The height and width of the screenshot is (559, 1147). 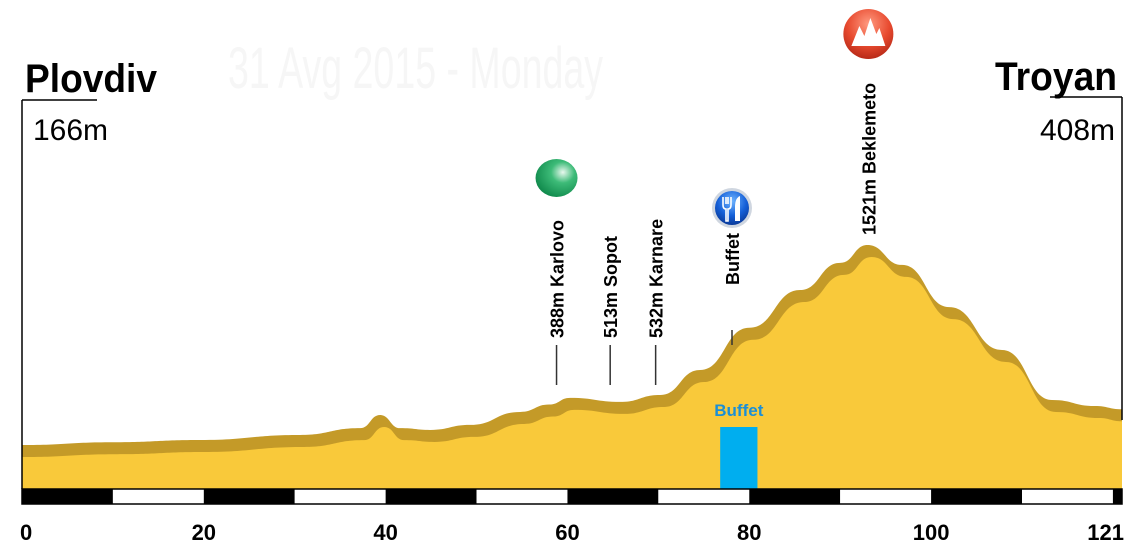 I want to click on green-ball-icon, so click(x=556, y=178).